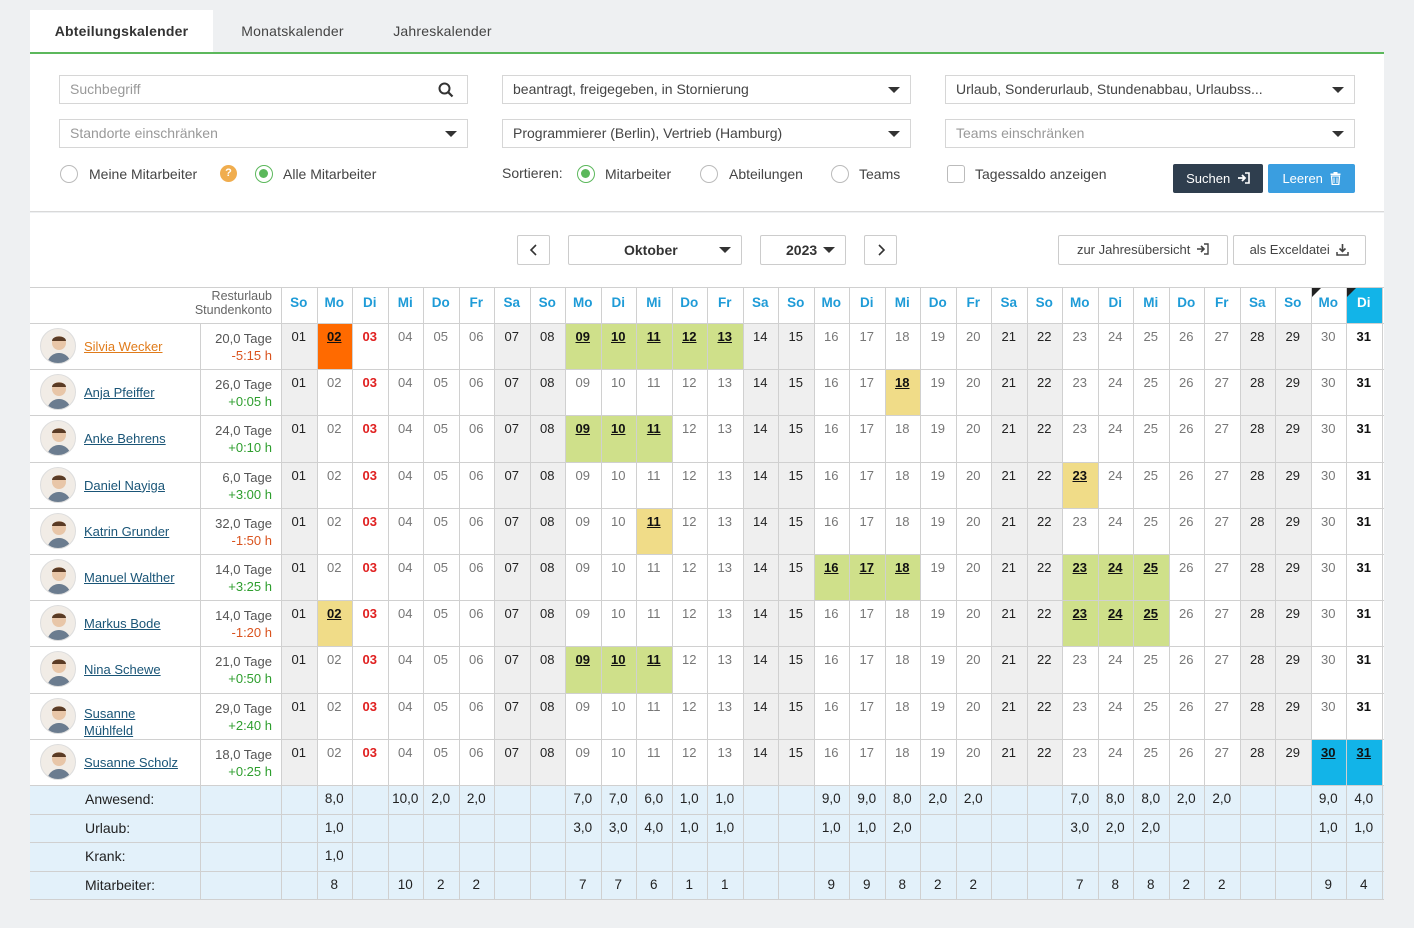 Image resolution: width=1414 pixels, height=928 pixels. Describe the element at coordinates (250, 448) in the screenshot. I see `hour-balance: +0:10 h` at that location.